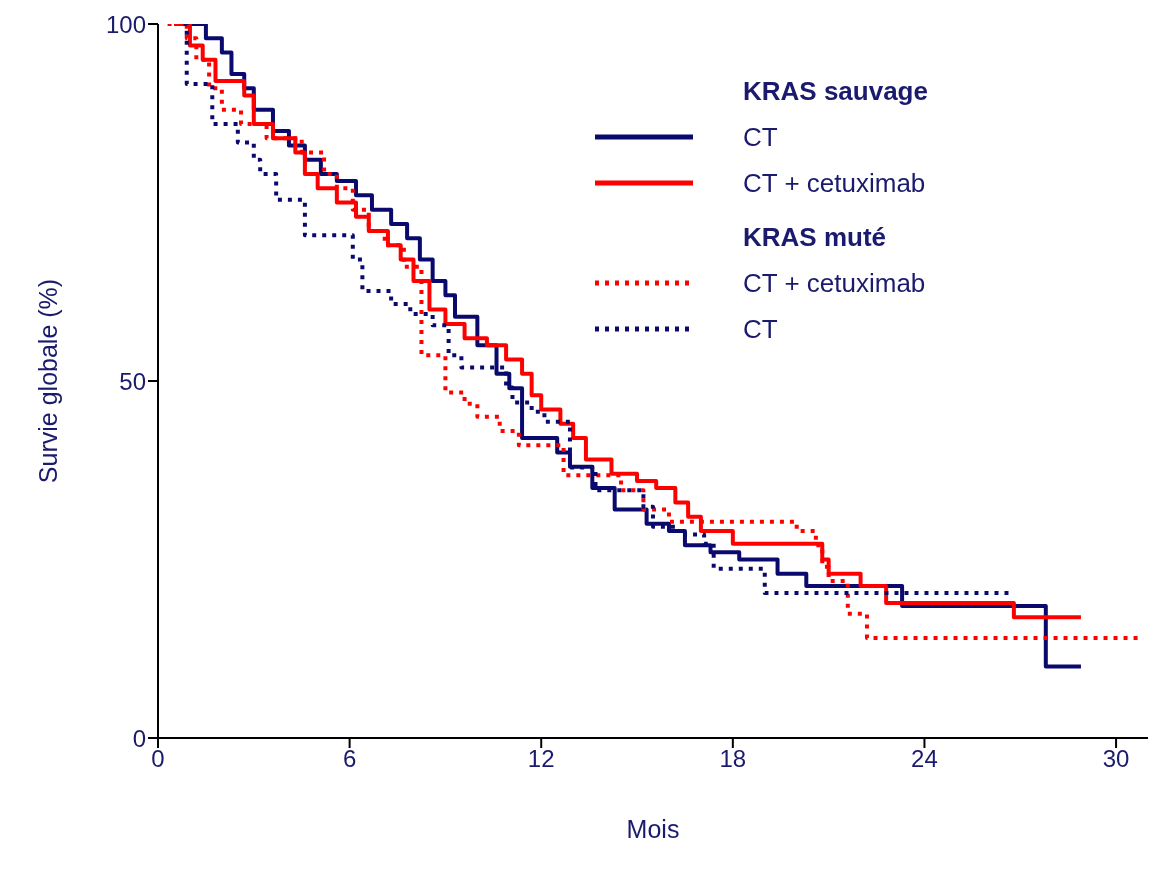  I want to click on y-tick-label: 100, so click(125, 24).